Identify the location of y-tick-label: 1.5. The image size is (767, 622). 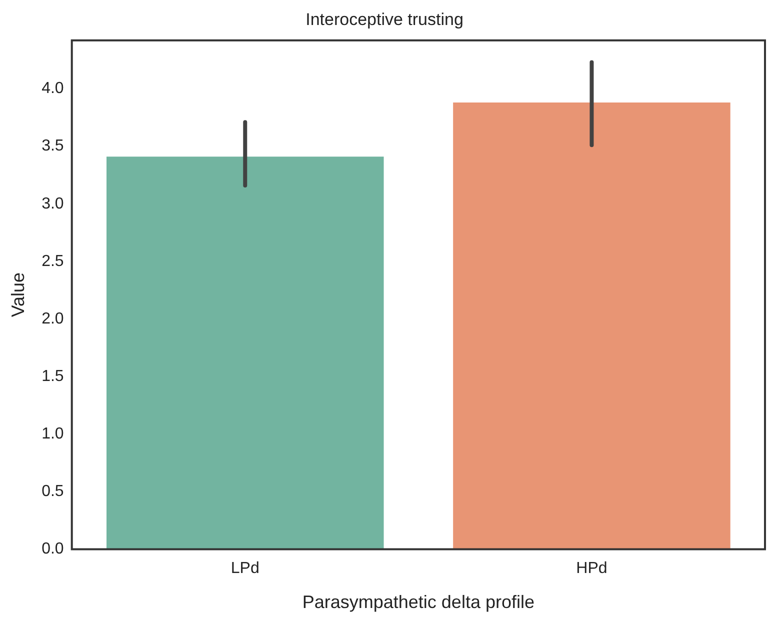
(53, 376).